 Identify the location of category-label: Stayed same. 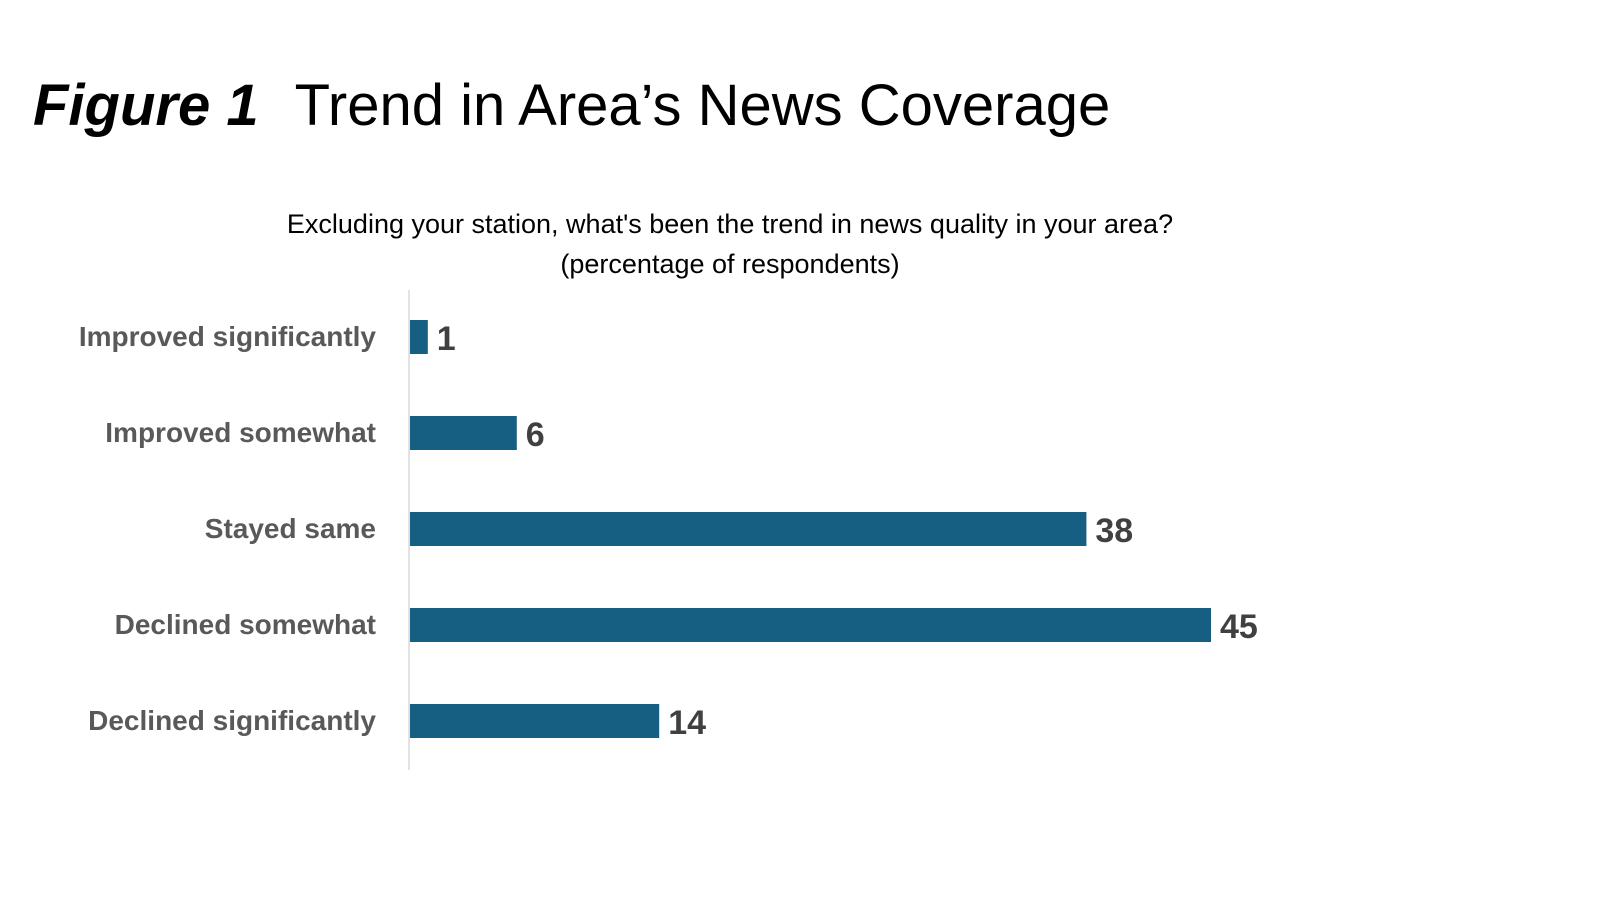
(290, 528).